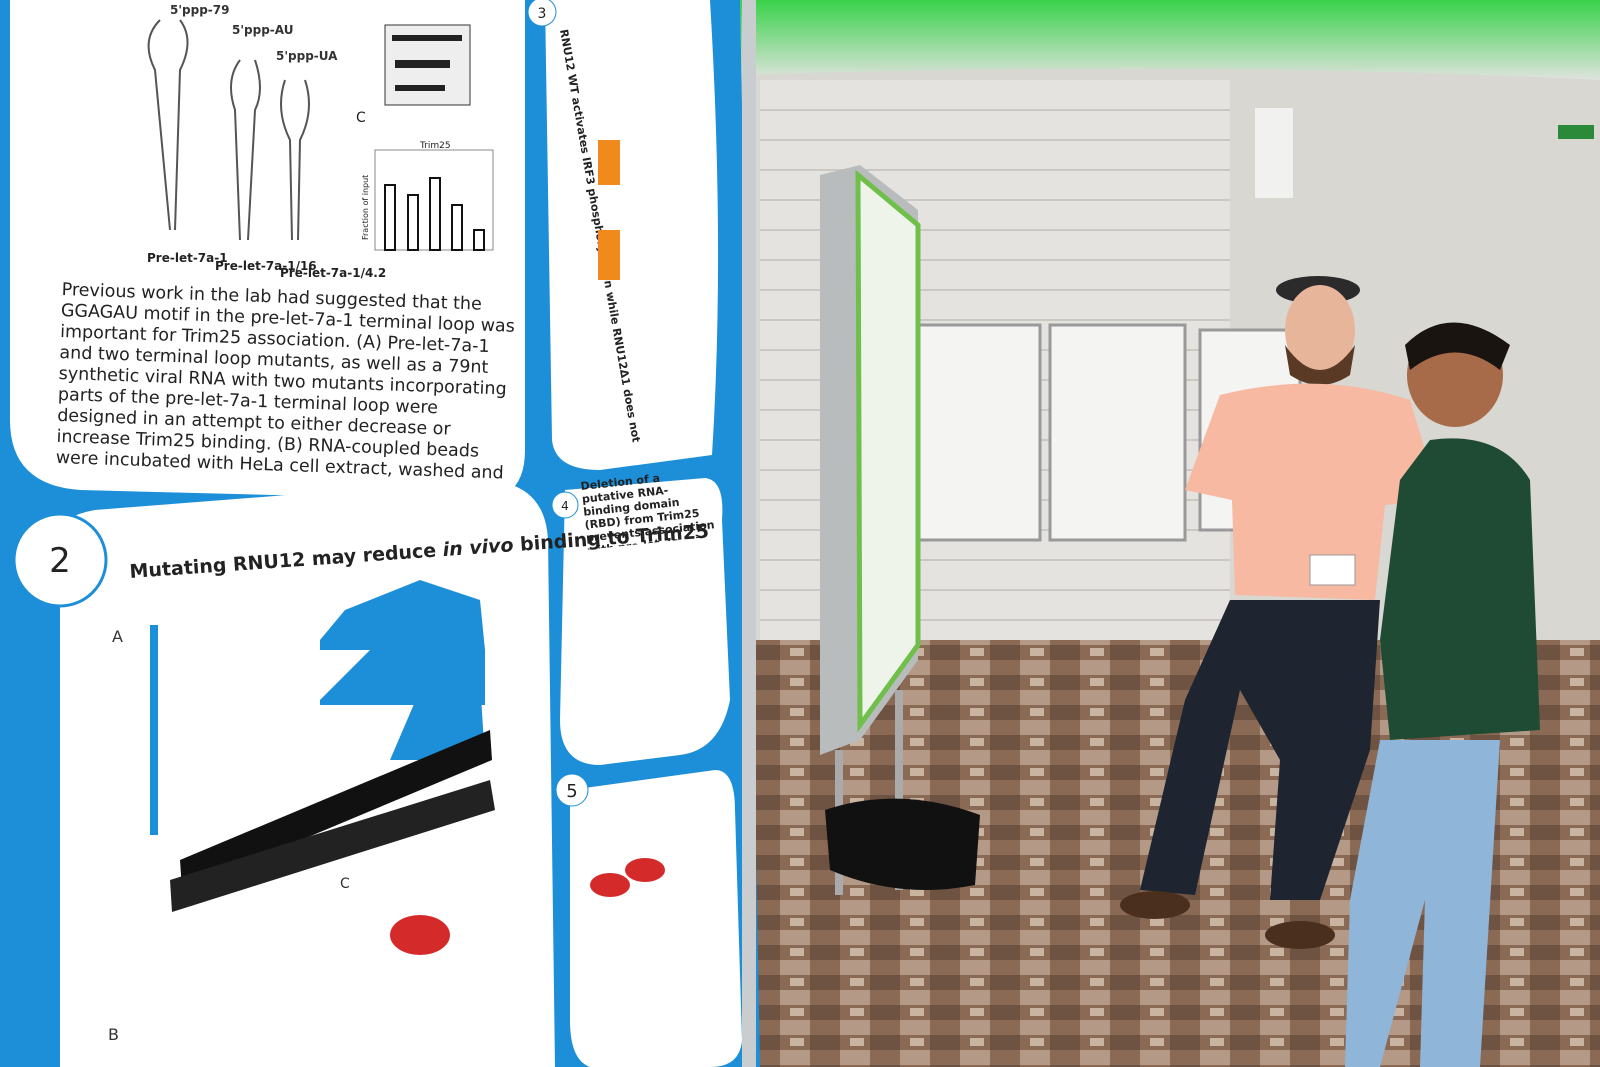 The height and width of the screenshot is (1067, 1600). I want to click on rna-structures, so click(228, 130).